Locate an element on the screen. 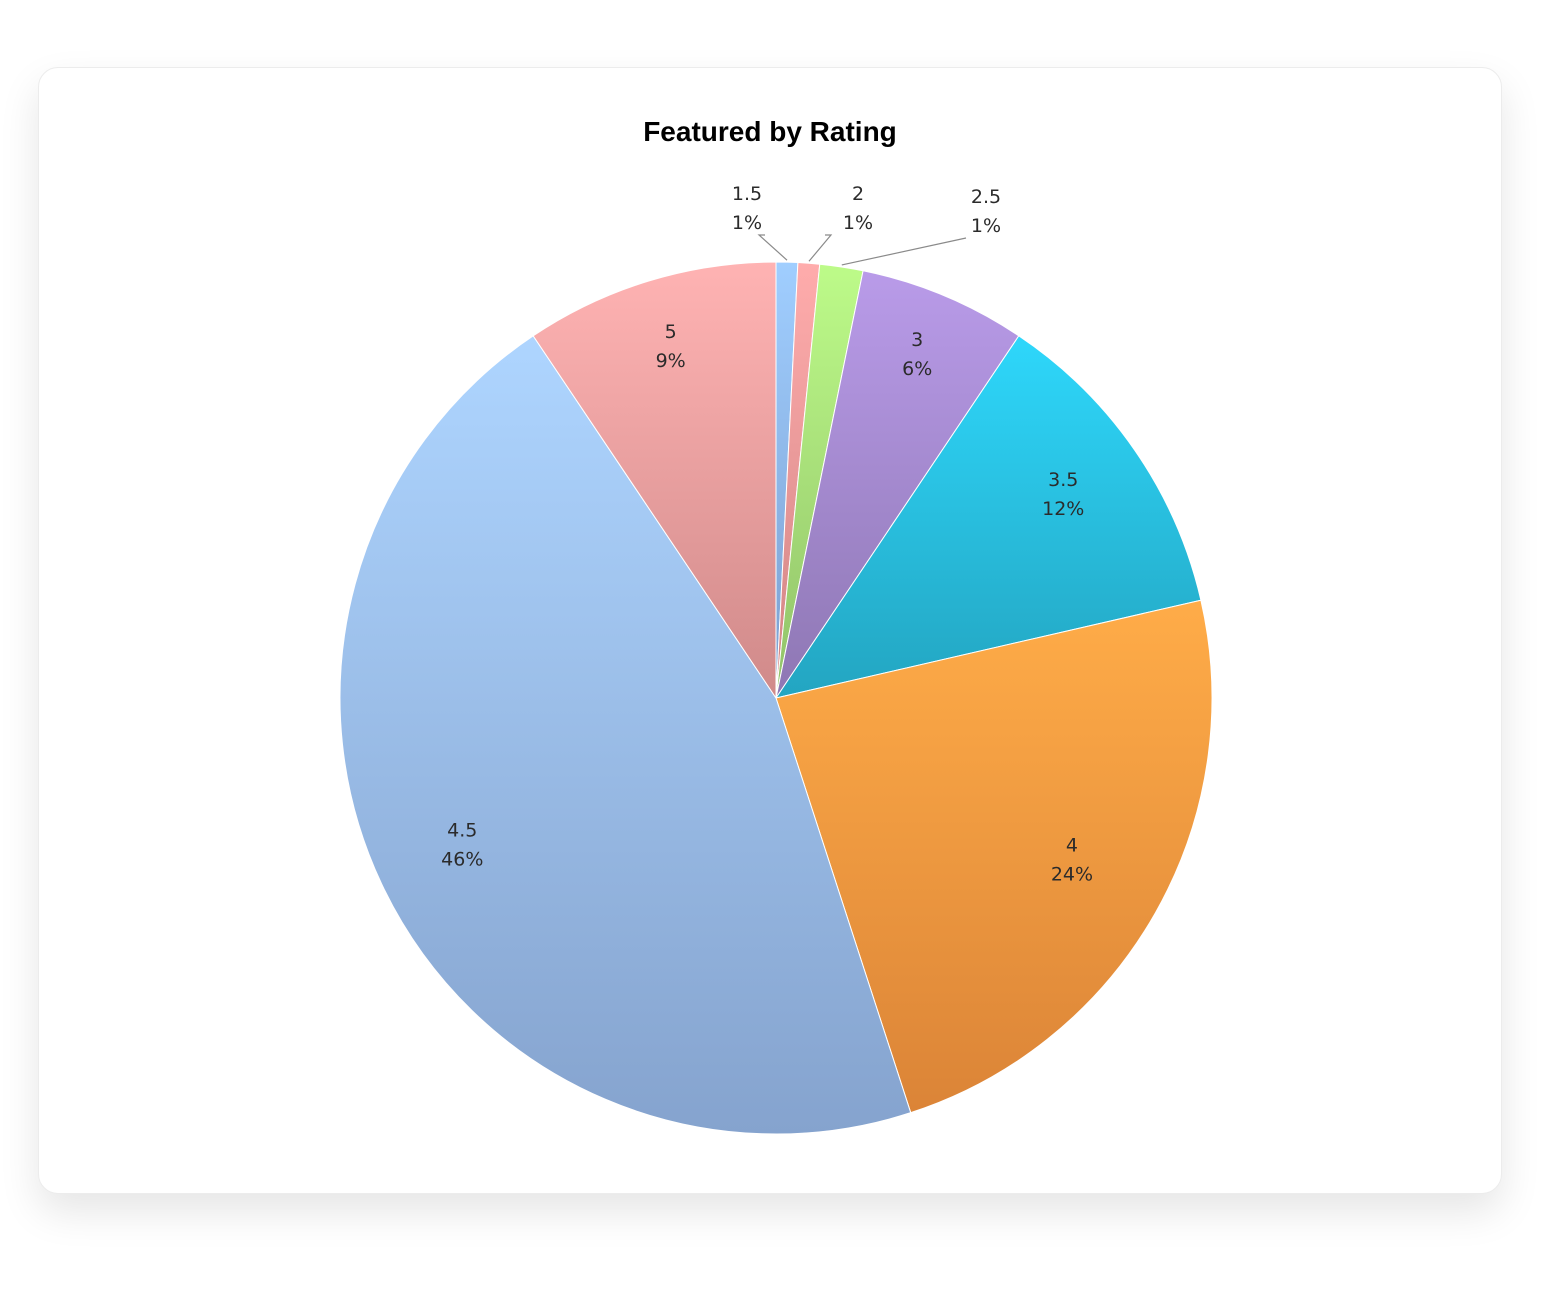 This screenshot has width=1552, height=1294. slice-label-cat3: 3 is located at coordinates (917, 340).